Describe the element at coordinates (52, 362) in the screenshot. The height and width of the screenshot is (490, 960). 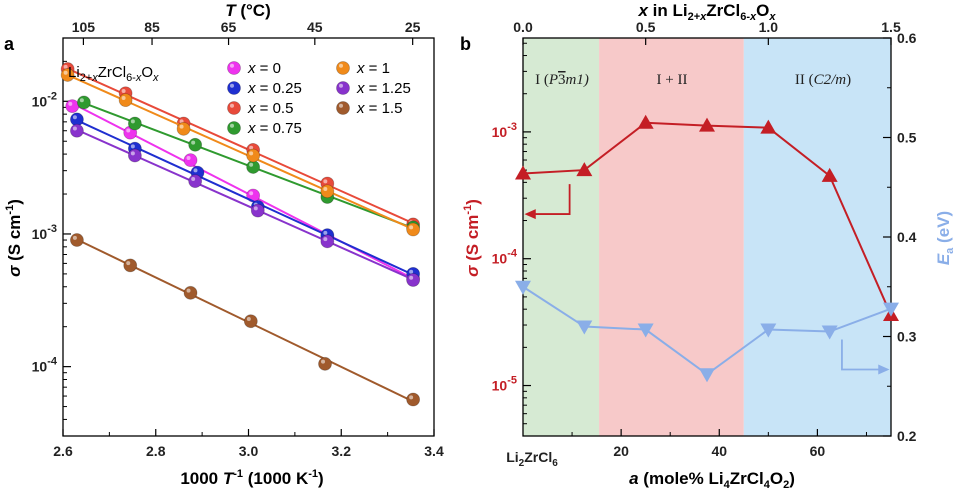
I see `y-tick-label-exp: -4` at that location.